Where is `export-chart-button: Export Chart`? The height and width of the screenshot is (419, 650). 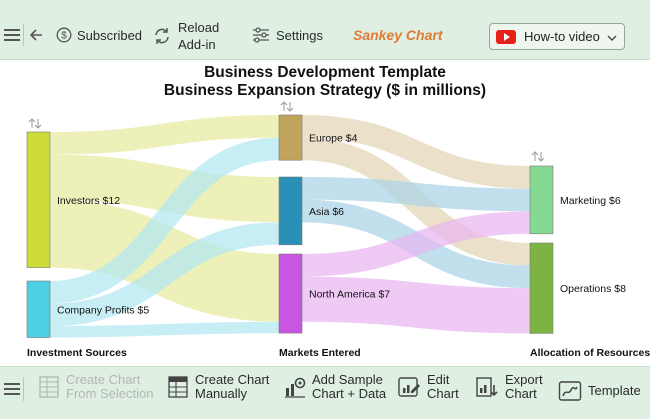
export-chart-button: Export Chart is located at coordinates (509, 387).